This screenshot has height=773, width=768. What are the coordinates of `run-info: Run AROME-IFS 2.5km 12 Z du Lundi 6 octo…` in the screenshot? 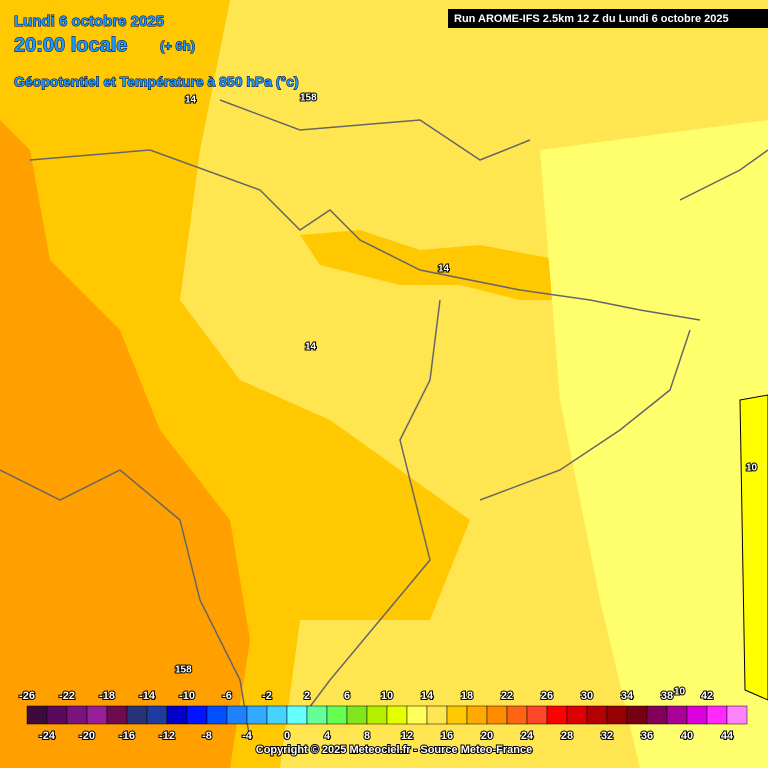 It's located at (591, 19).